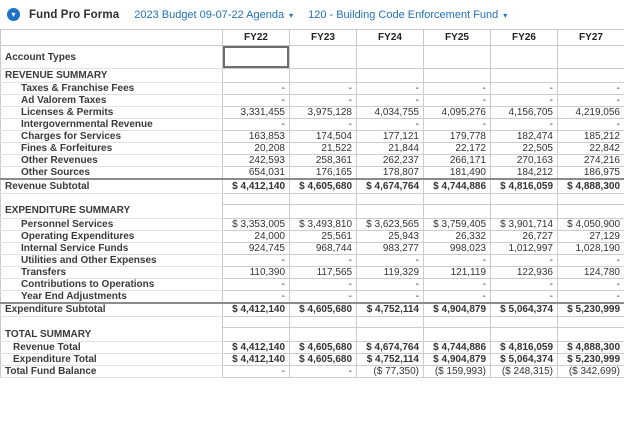 The height and width of the screenshot is (424, 624). Describe the element at coordinates (111, 334) in the screenshot. I see `row-label-cell: TOTAL SUMMARY` at that location.